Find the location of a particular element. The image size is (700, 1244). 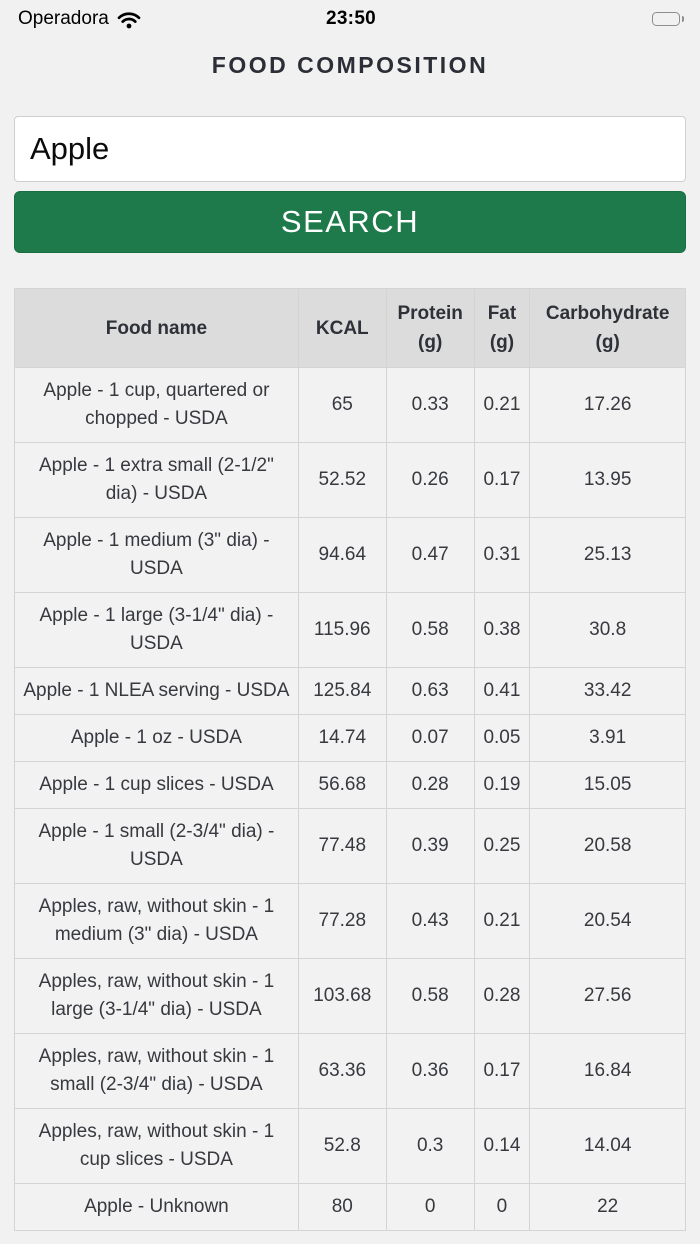

carbohydrate-cell: 20.58 is located at coordinates (607, 846).